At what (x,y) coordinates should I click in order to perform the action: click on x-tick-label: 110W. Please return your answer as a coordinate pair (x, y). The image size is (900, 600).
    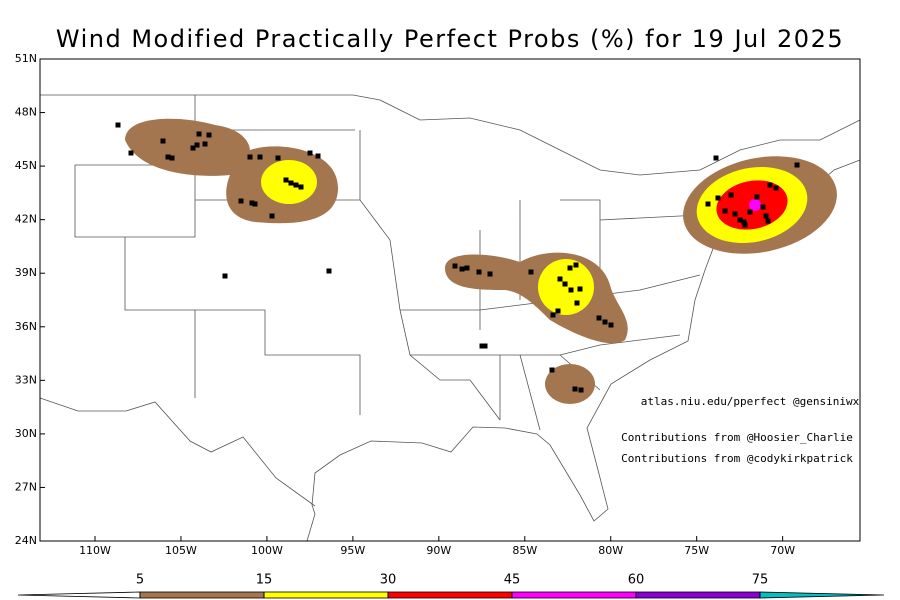
    Looking at the image, I should click on (95, 550).